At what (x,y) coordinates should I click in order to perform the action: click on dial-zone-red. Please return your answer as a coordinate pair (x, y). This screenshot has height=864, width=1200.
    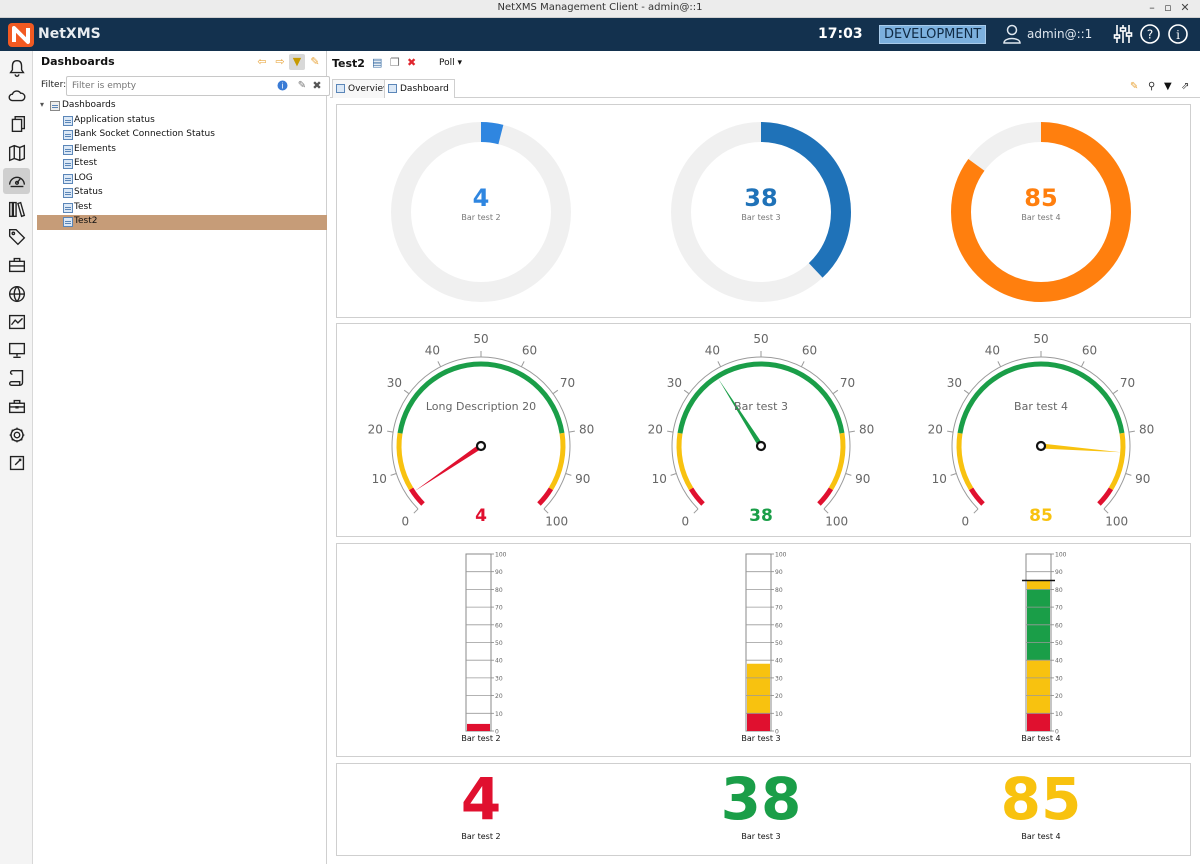
    Looking at the image, I should click on (976, 496).